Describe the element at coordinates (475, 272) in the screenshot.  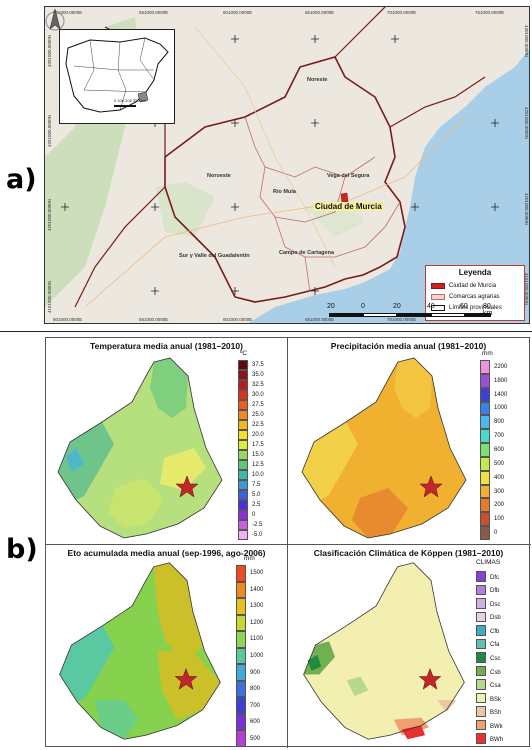
I see `legend-title: Leyenda` at that location.